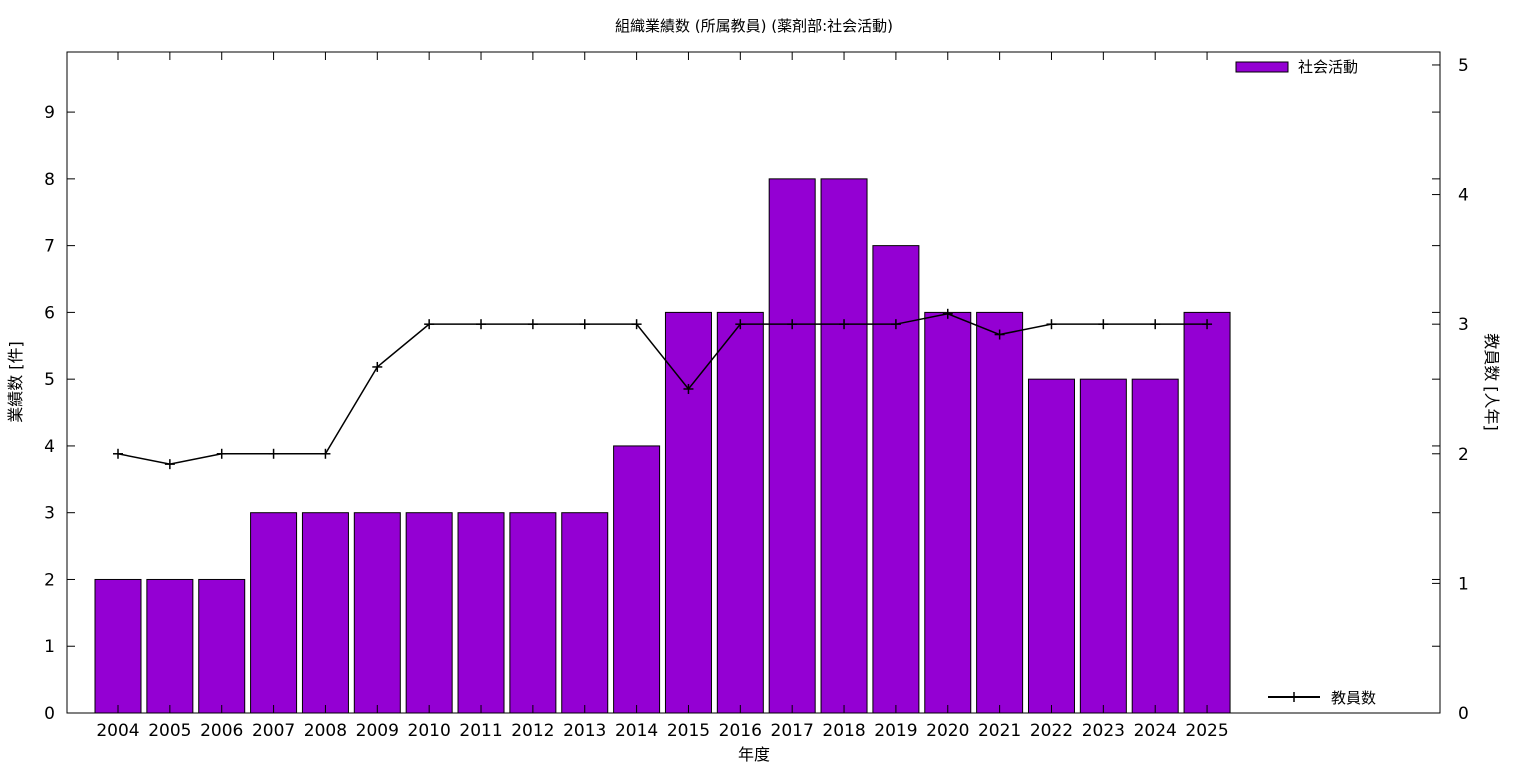 The image size is (1536, 768). Describe the element at coordinates (1051, 546) in the screenshot. I see `bar-2022` at that location.